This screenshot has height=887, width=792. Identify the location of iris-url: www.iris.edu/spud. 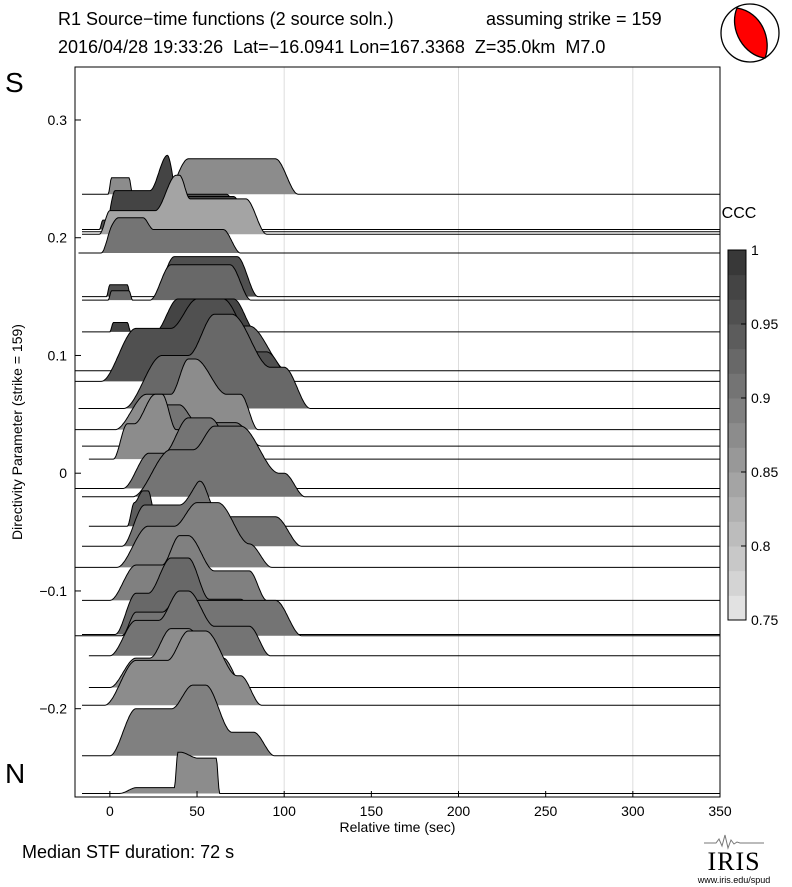
(734, 880).